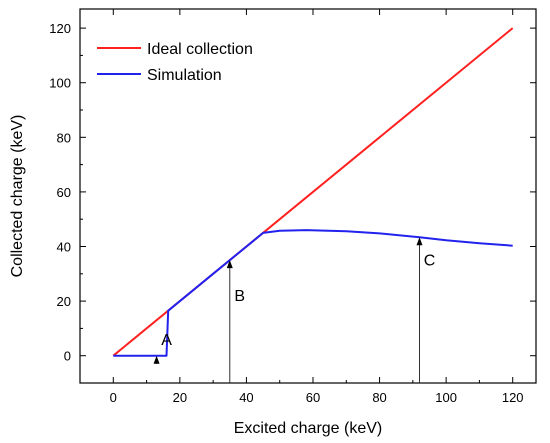  What do you see at coordinates (60, 83) in the screenshot?
I see `y-tick-label: 100` at bounding box center [60, 83].